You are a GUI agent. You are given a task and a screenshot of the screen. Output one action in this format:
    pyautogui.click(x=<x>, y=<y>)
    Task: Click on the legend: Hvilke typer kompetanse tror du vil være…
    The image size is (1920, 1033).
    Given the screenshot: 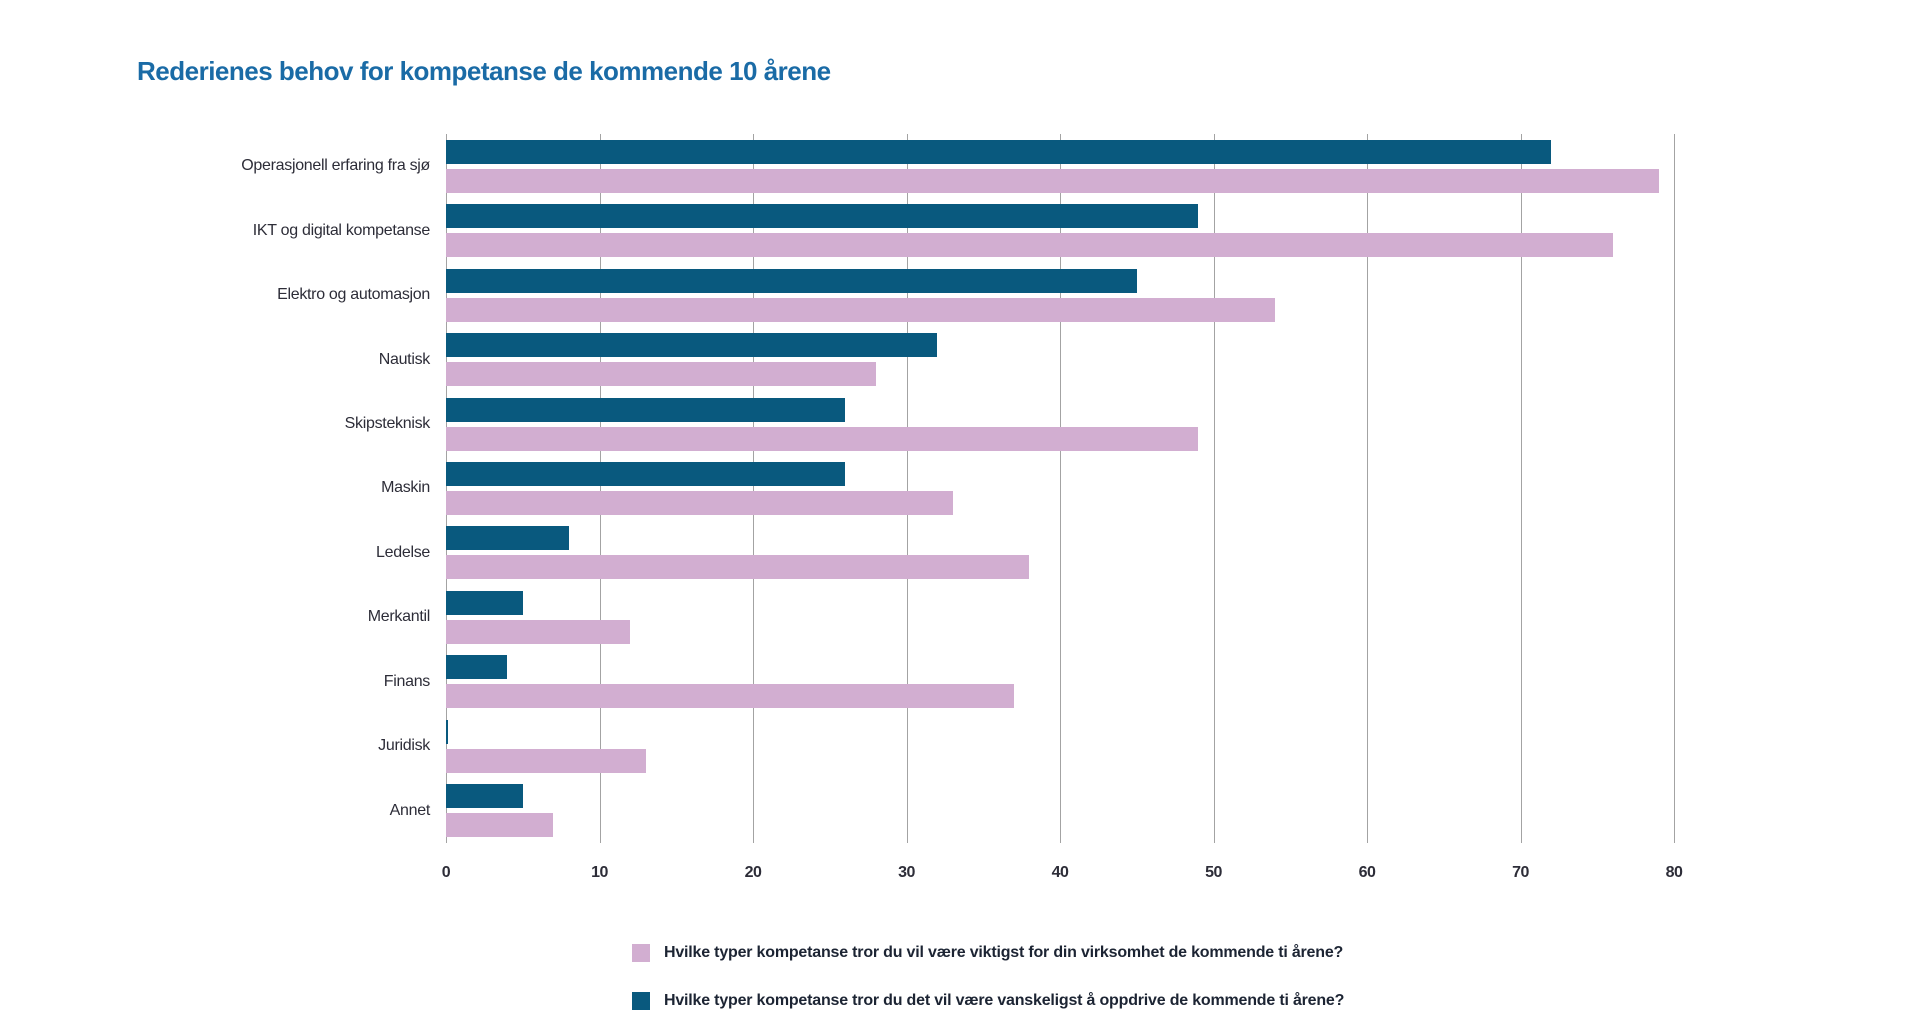 What is the action you would take?
    pyautogui.click(x=1182, y=988)
    